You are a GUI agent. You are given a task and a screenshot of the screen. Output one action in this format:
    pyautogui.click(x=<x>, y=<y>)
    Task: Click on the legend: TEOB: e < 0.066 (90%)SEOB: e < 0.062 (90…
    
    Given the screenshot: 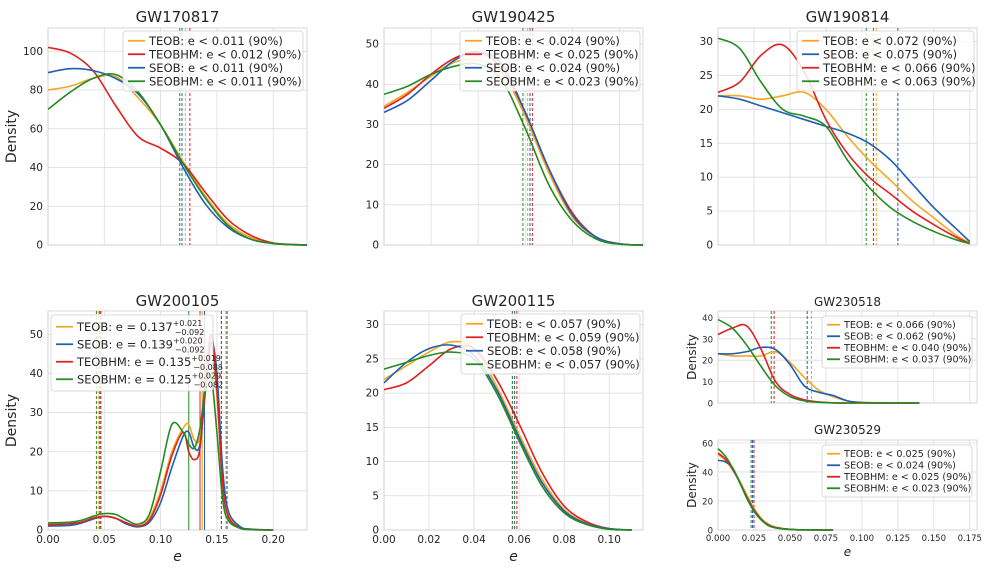 What is the action you would take?
    pyautogui.click(x=897, y=342)
    